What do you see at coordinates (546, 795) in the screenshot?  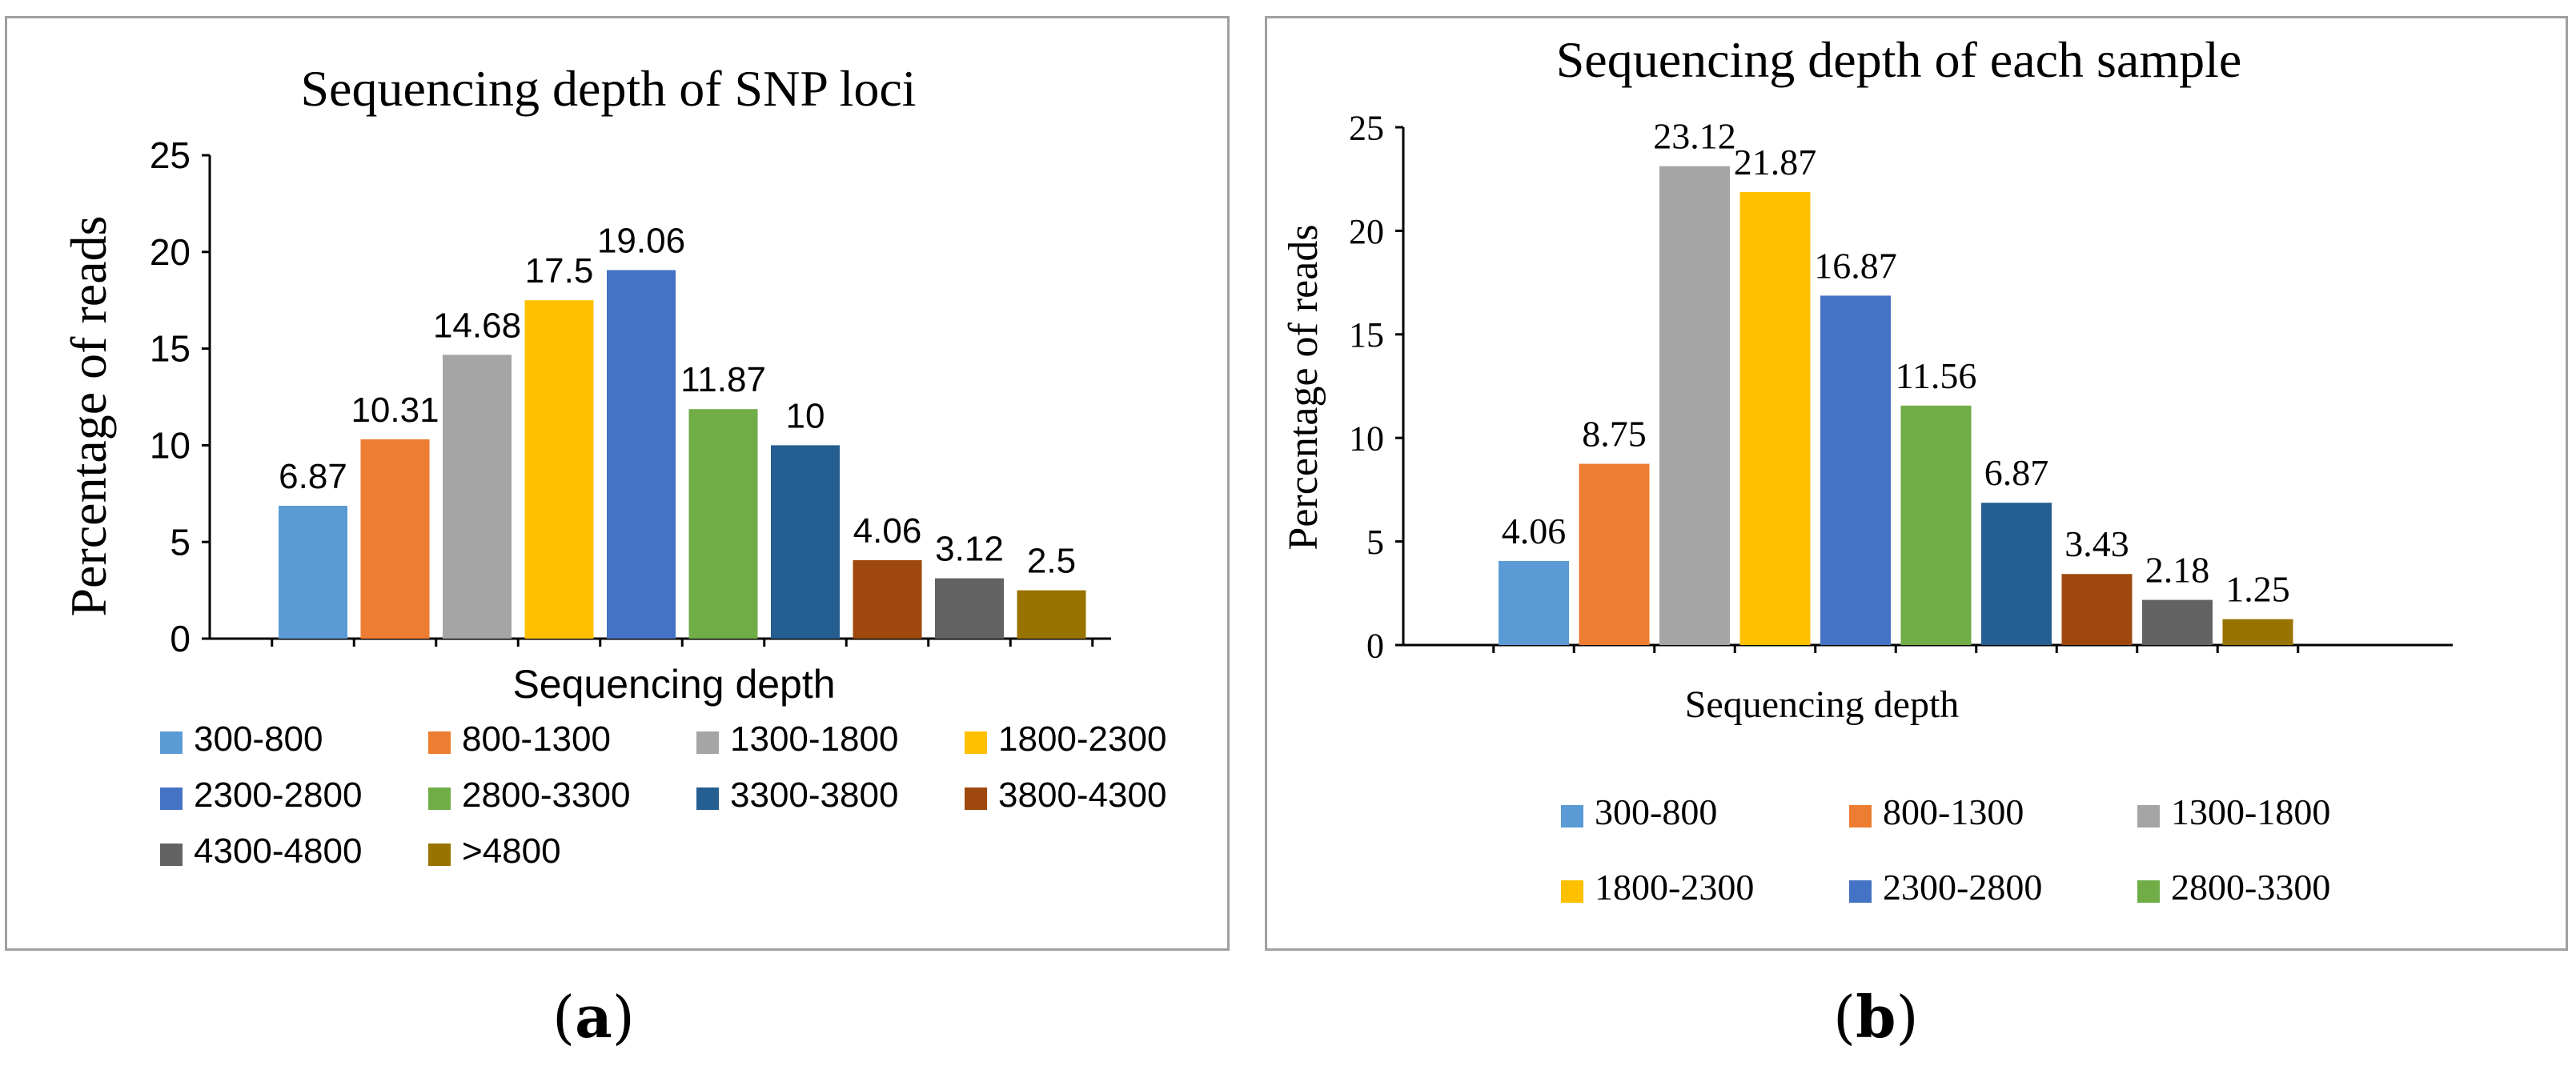 I see `chart-a-legend-label-6: 2800-3300` at bounding box center [546, 795].